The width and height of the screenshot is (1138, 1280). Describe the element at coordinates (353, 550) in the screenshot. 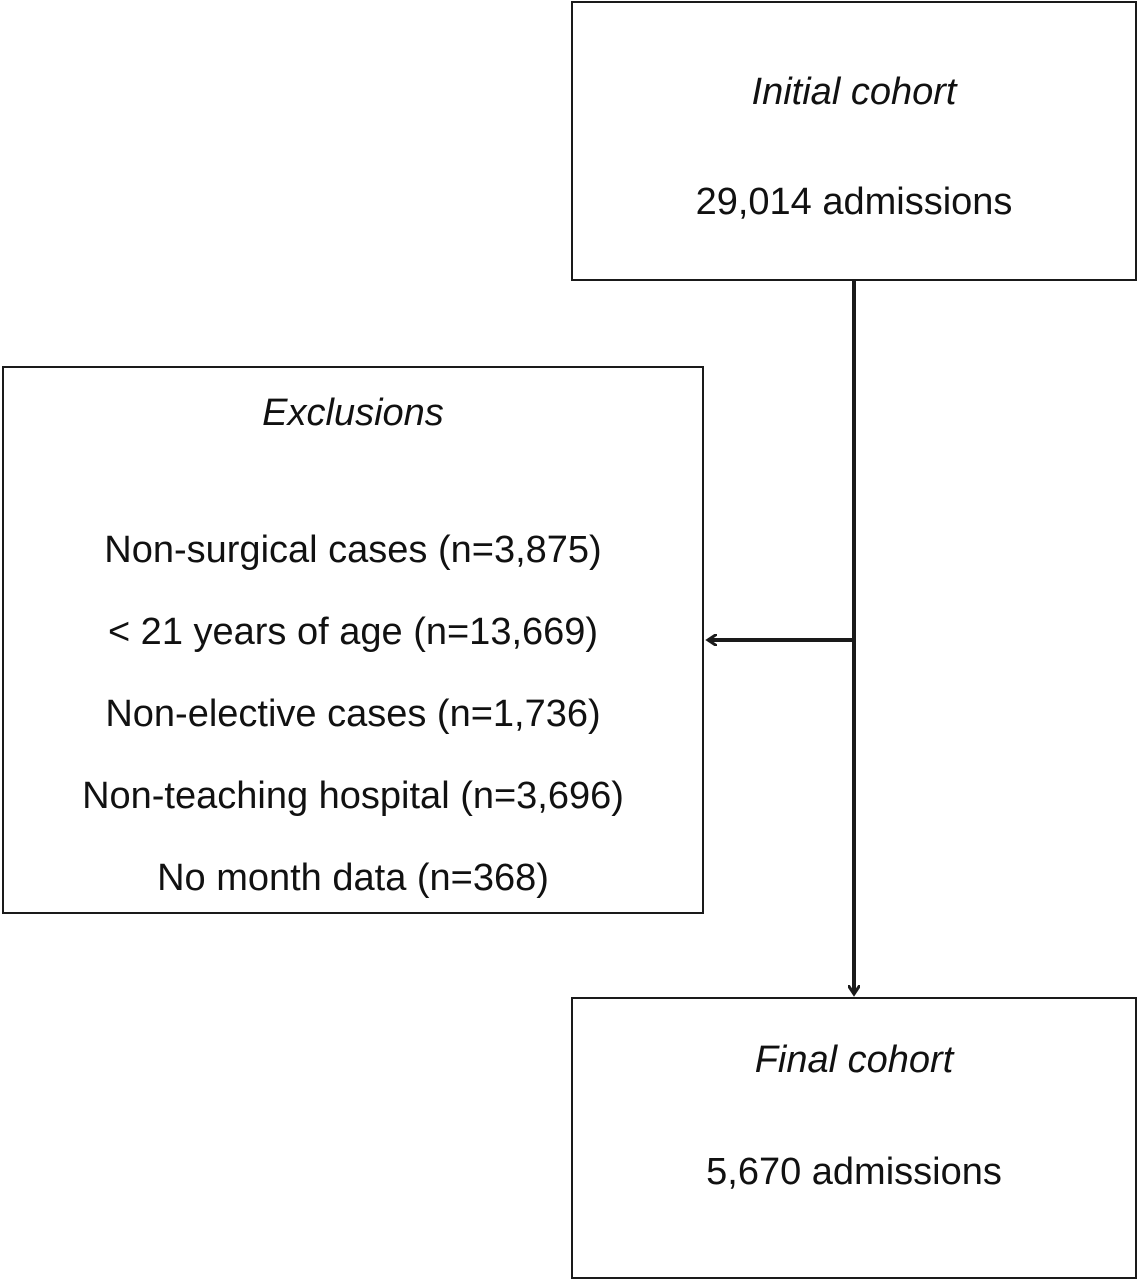

I see `exclusion-item: Non-surgical cases (n=3,875)` at that location.